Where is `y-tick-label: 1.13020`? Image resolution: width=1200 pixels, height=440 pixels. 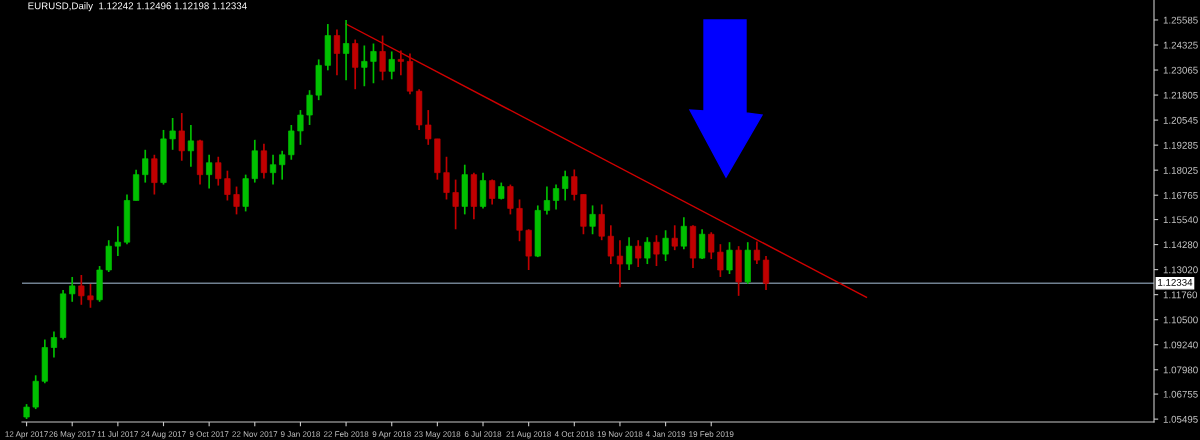
y-tick-label: 1.13020 is located at coordinates (1180, 270).